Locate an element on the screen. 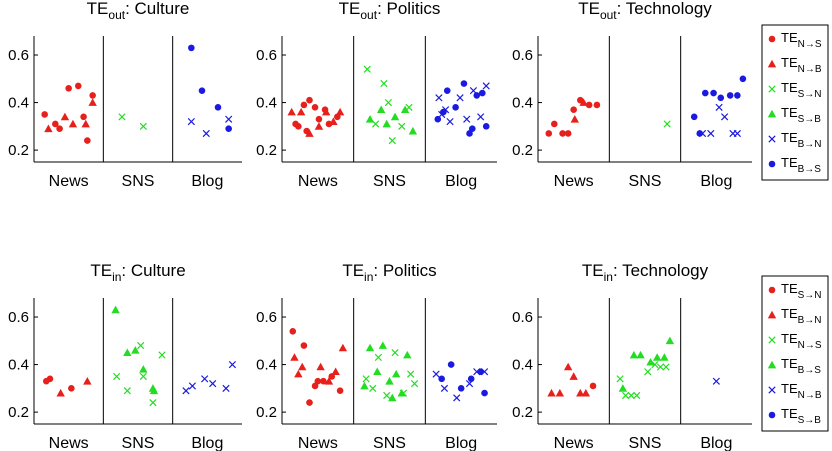 Image resolution: width=832 pixels, height=451 pixels. chart-panel-3: TEout: Technology 0.2 0.4 0.6 News SNS Blog is located at coordinates (632, 95).